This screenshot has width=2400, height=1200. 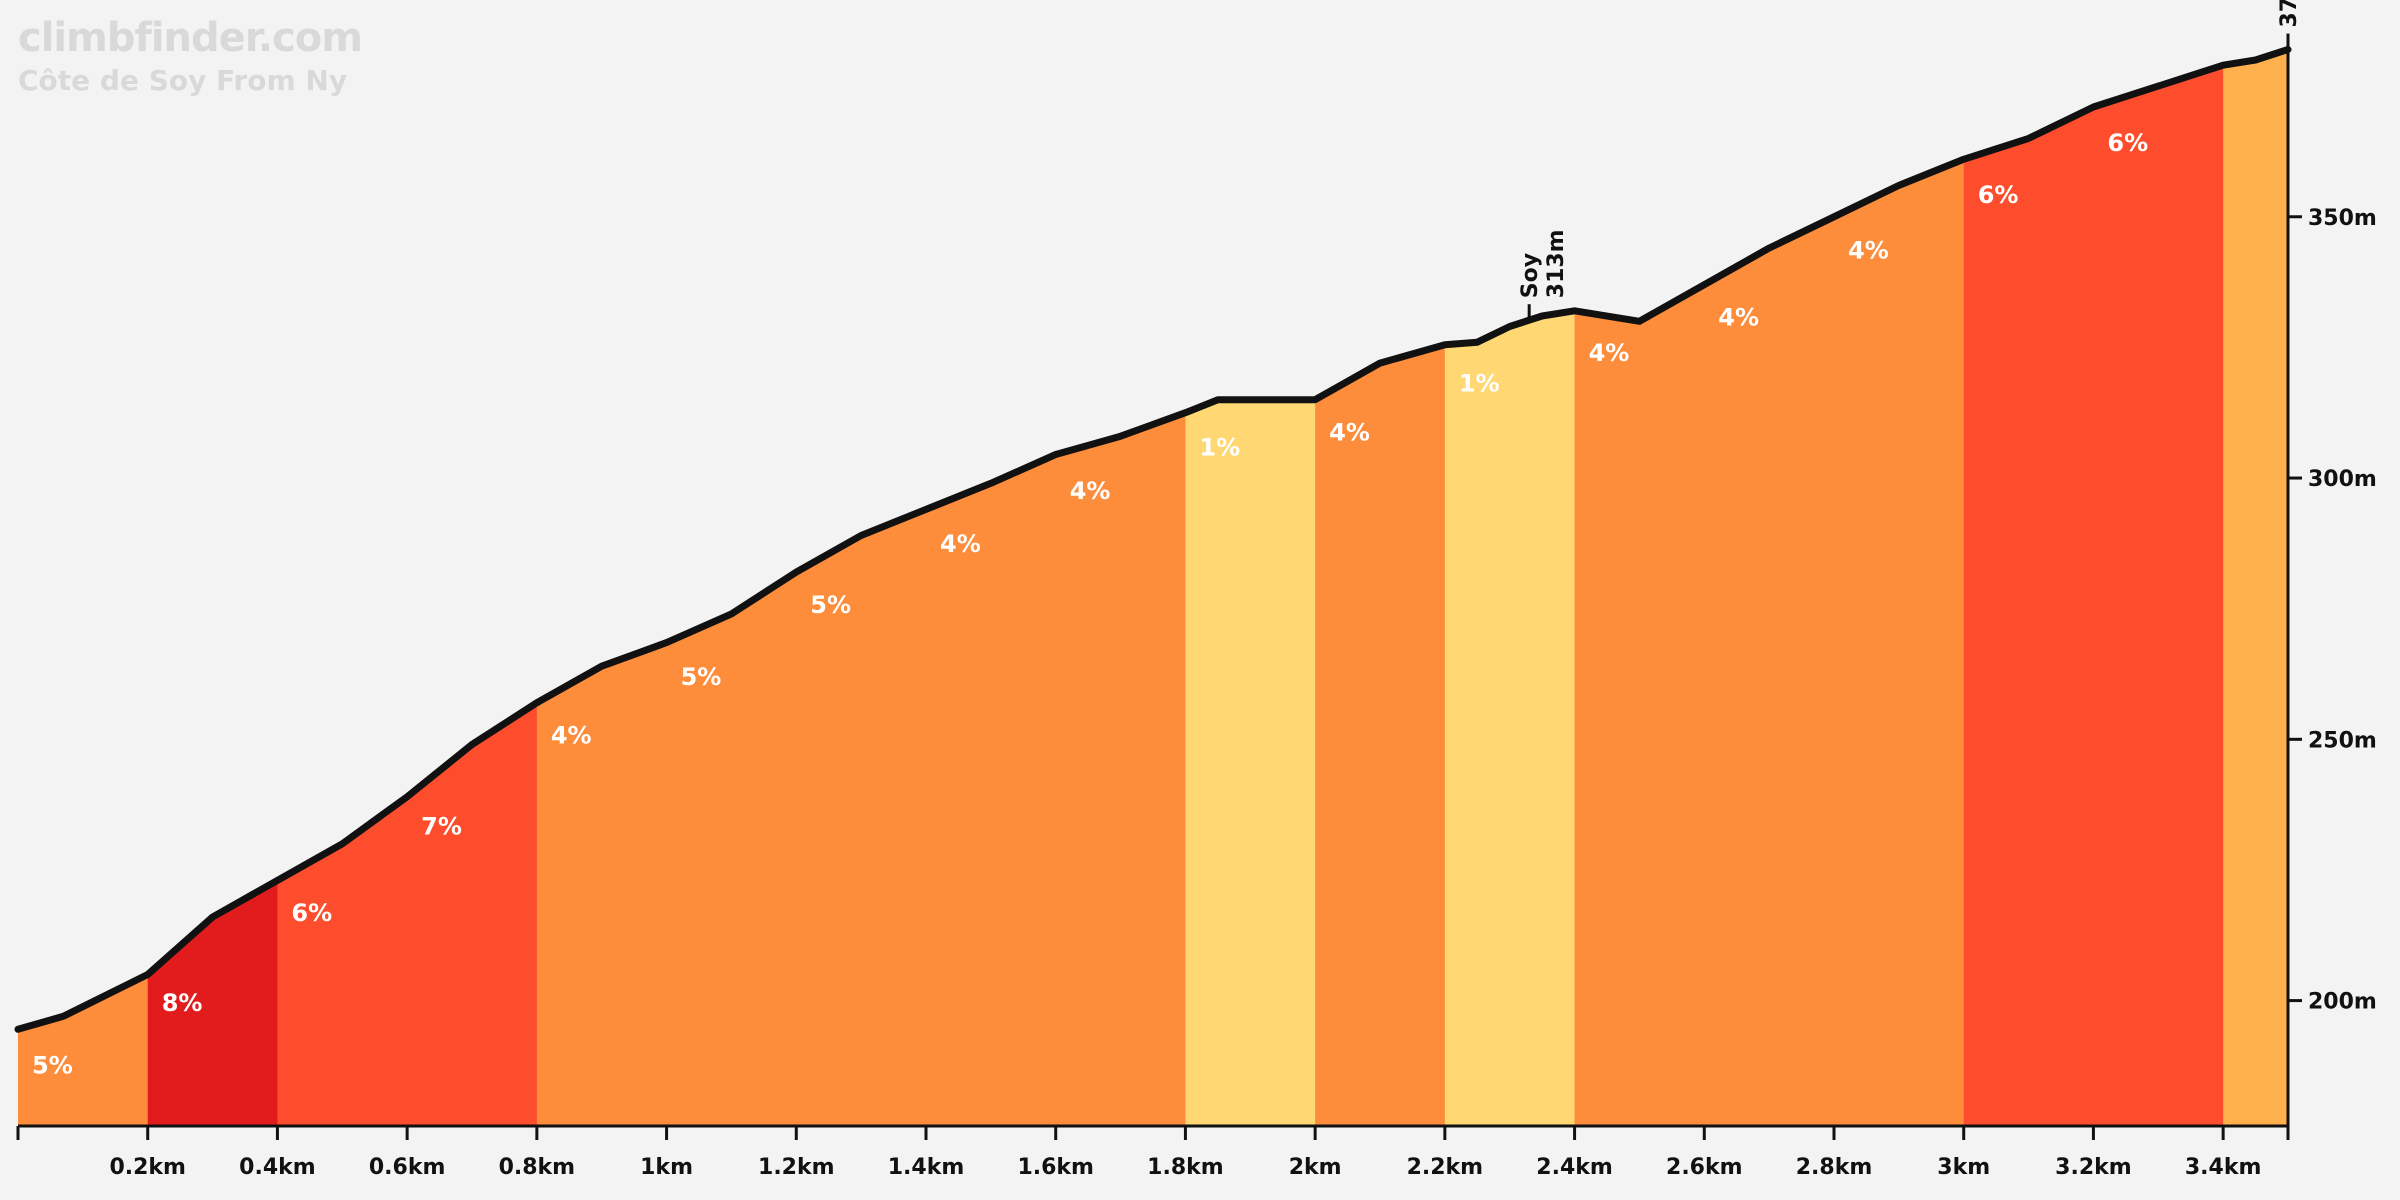 I want to click on x-tick-label: 2.8km, so click(x=1834, y=1167).